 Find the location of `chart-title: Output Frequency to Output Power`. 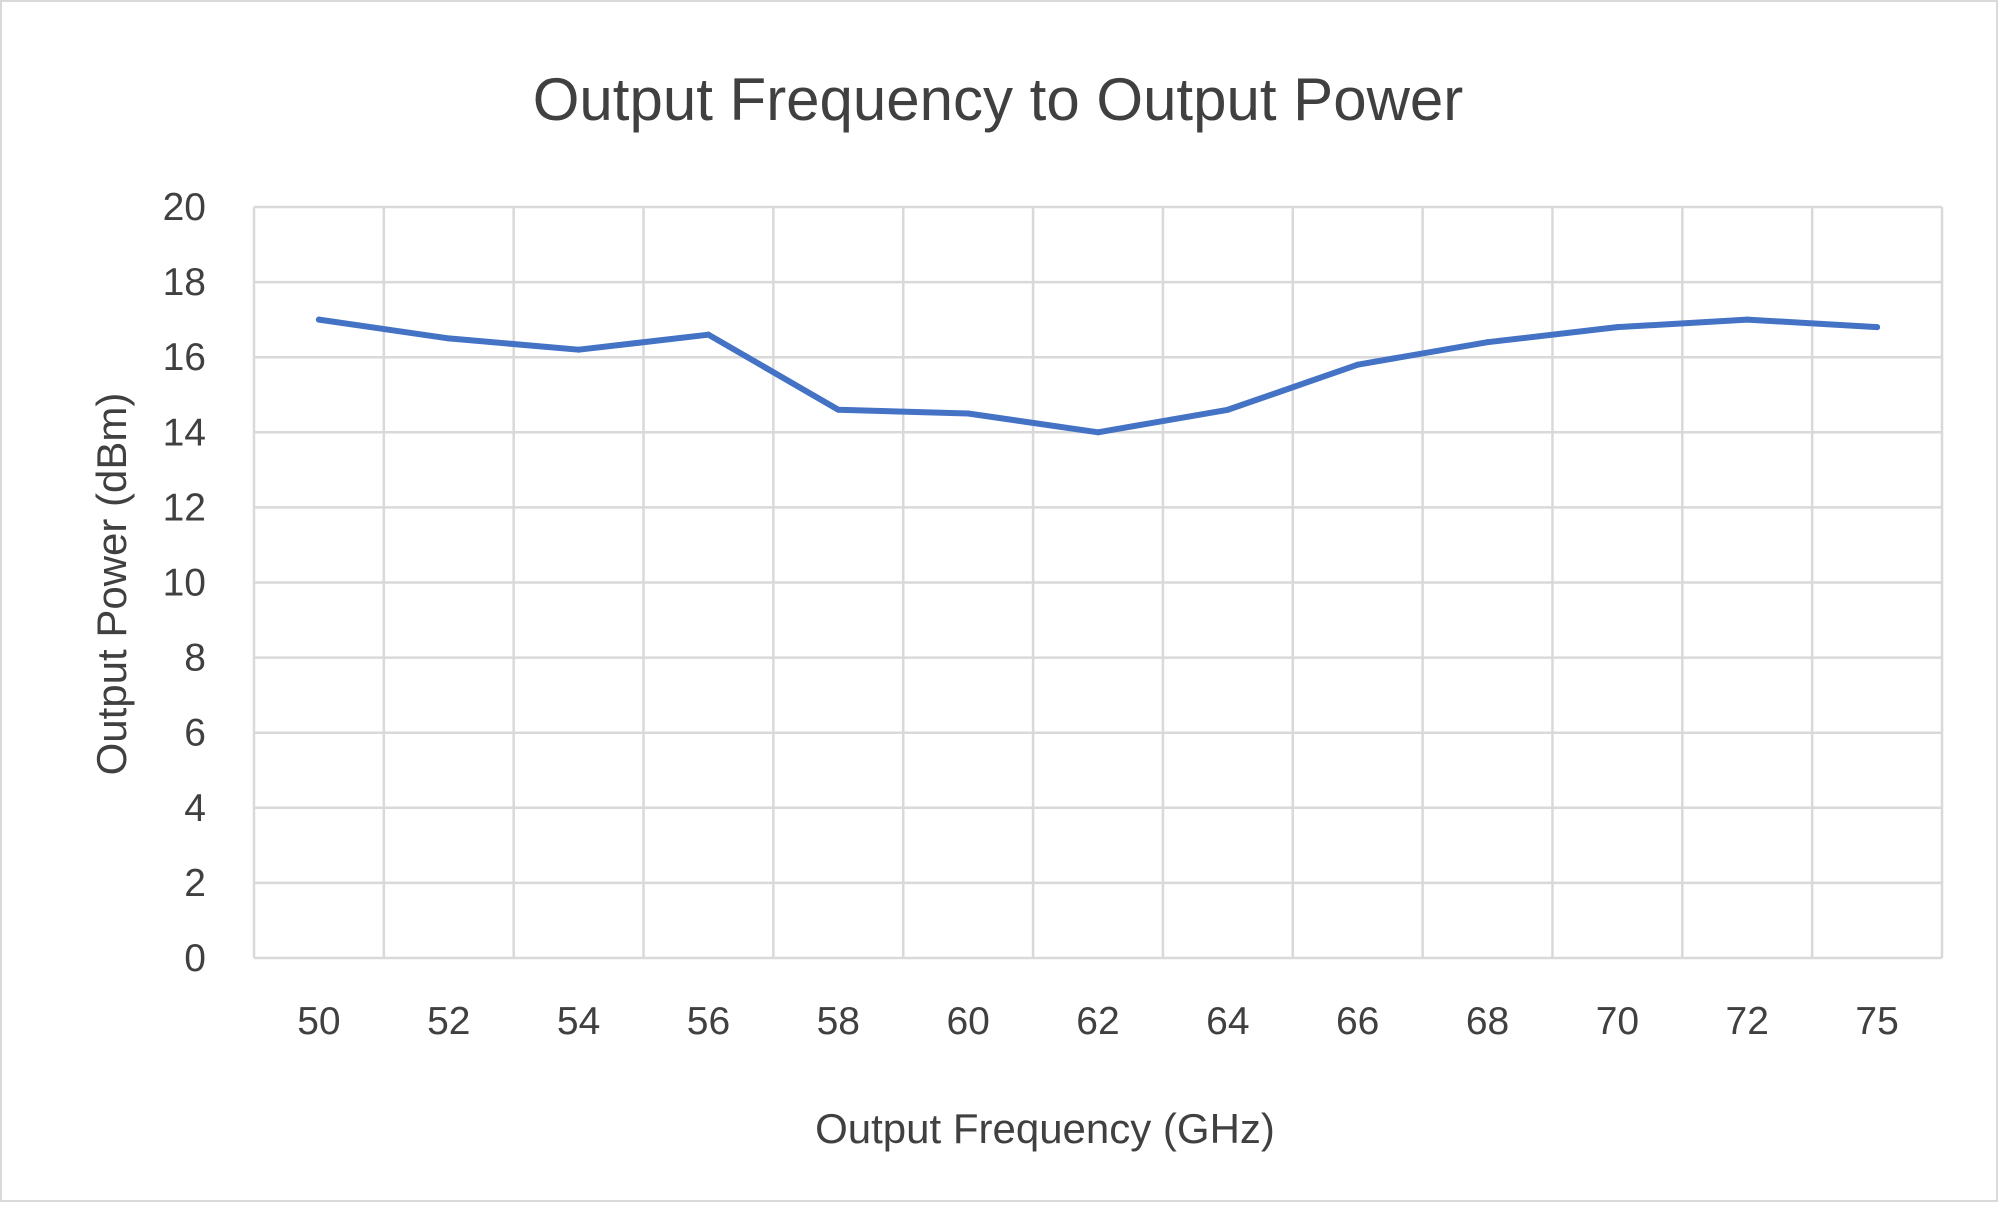

chart-title: Output Frequency to Output Power is located at coordinates (998, 99).